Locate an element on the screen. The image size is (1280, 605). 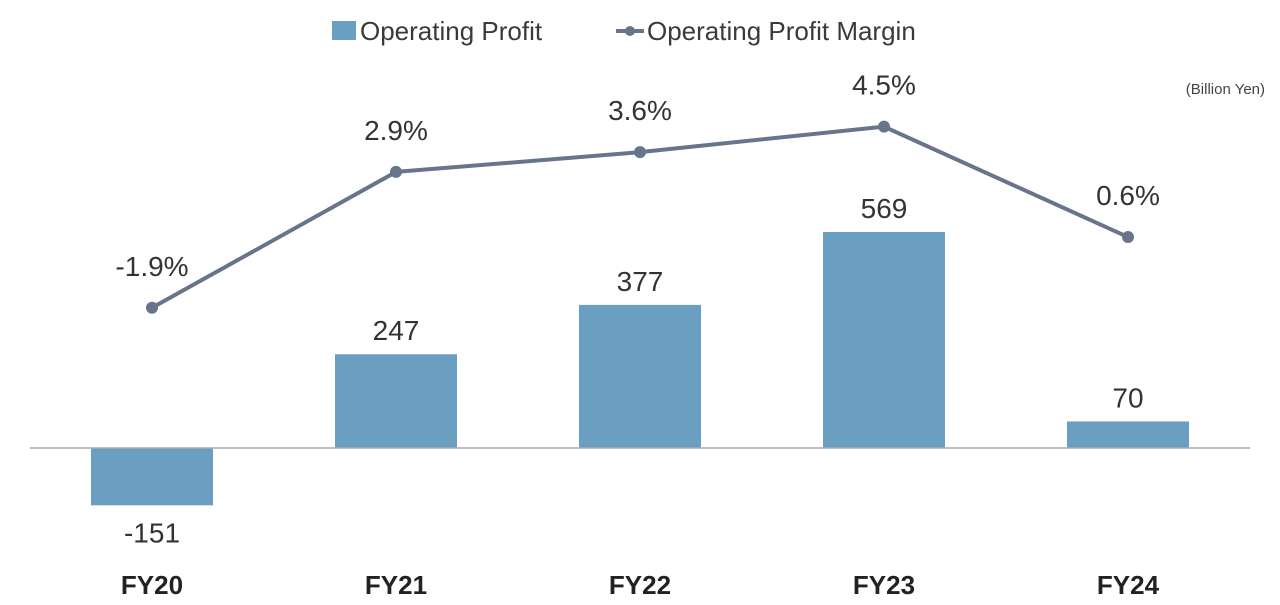
legend-bar-label: Operating Profit is located at coordinates (451, 31).